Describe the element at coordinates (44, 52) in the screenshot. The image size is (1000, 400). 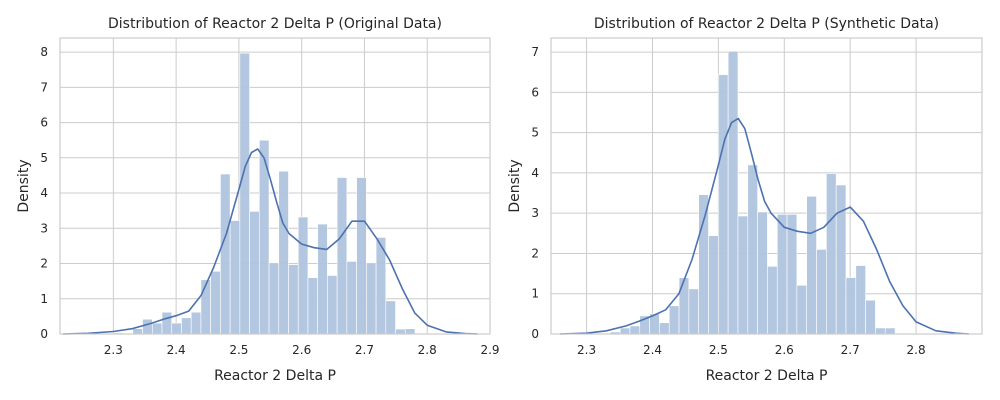
I see `y-tick-label: 8` at that location.